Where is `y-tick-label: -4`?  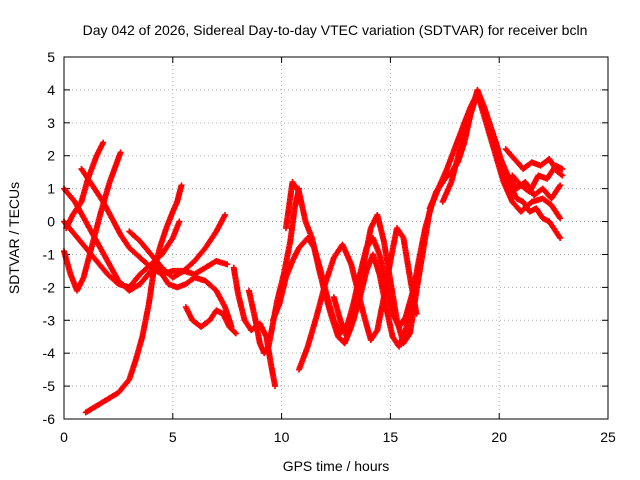 y-tick-label: -4 is located at coordinates (49, 353).